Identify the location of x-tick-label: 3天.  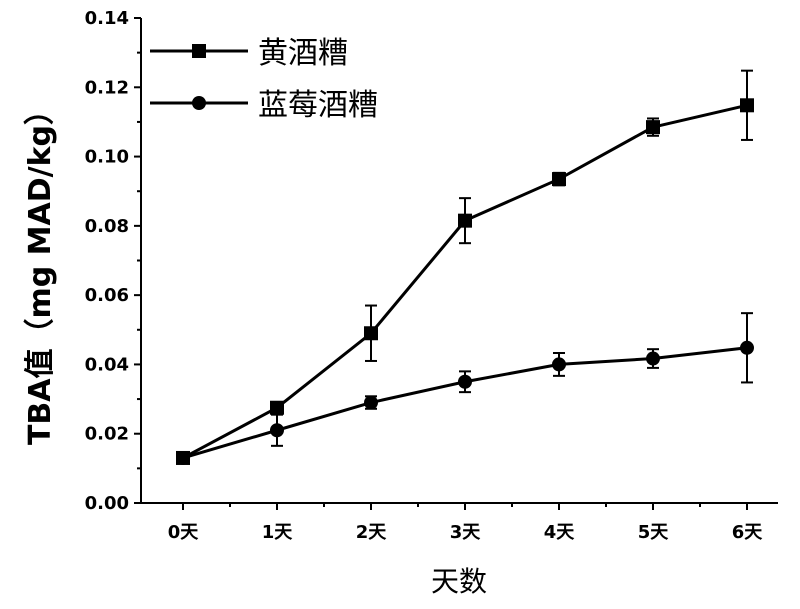
(466, 532).